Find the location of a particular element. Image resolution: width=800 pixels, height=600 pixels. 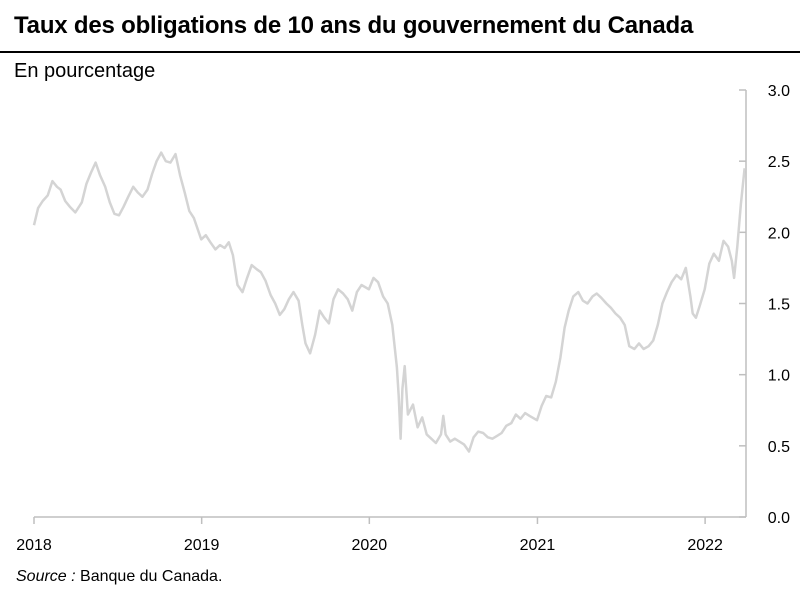

title-divider is located at coordinates (400, 52).